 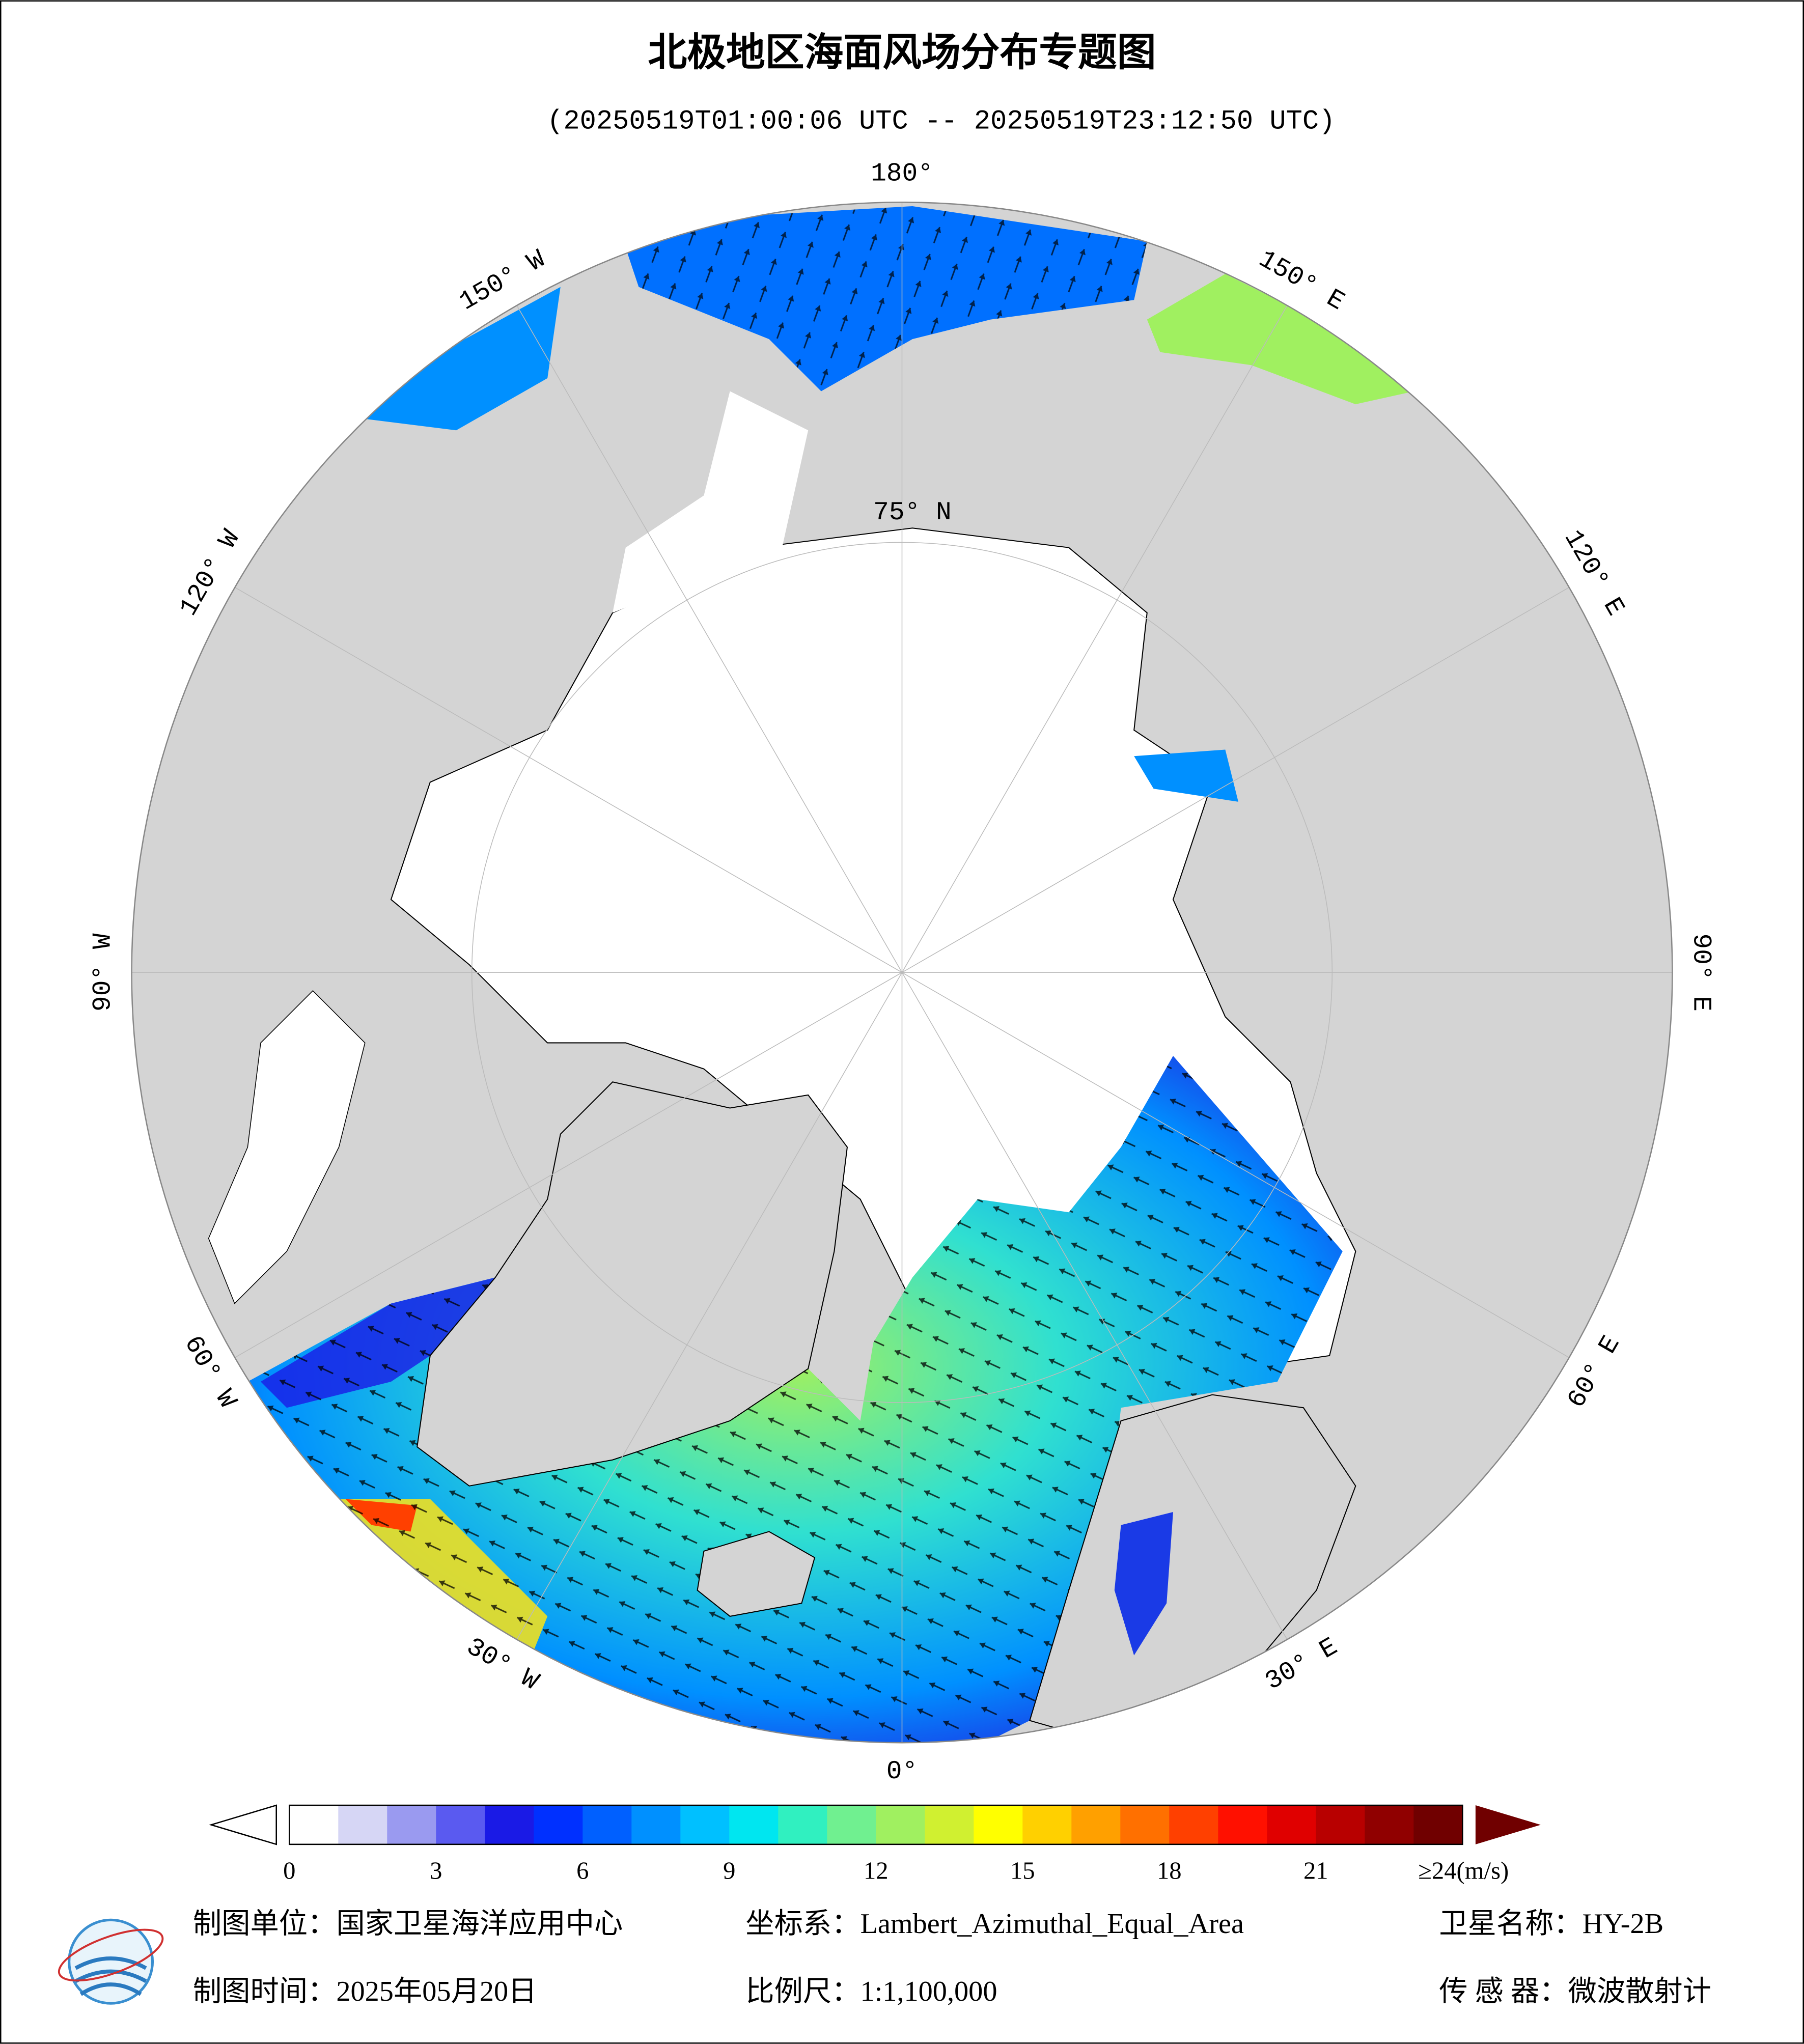 What do you see at coordinates (365, 1991) in the screenshot?
I see `date: 制图时间：2025年05月20日` at bounding box center [365, 1991].